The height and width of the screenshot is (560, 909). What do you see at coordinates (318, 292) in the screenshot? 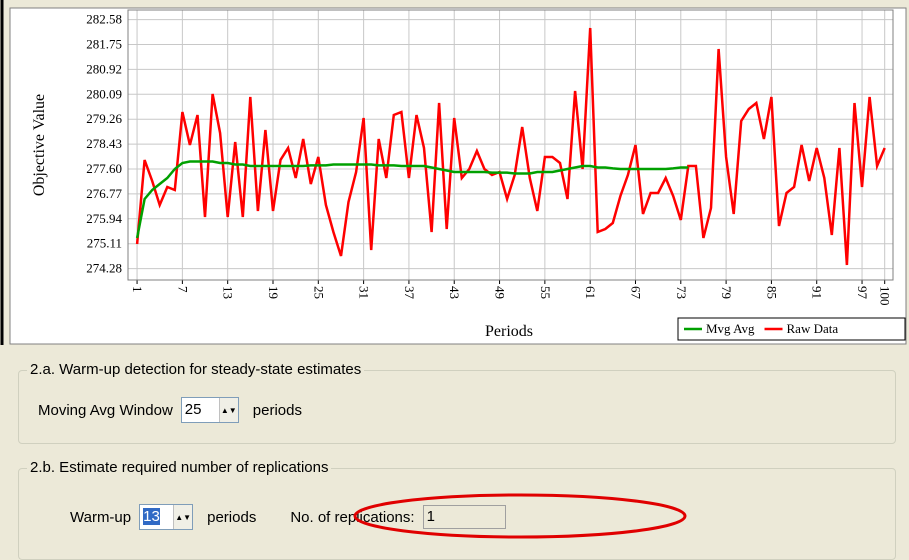
I see `x-tick-label: 25` at bounding box center [318, 292].